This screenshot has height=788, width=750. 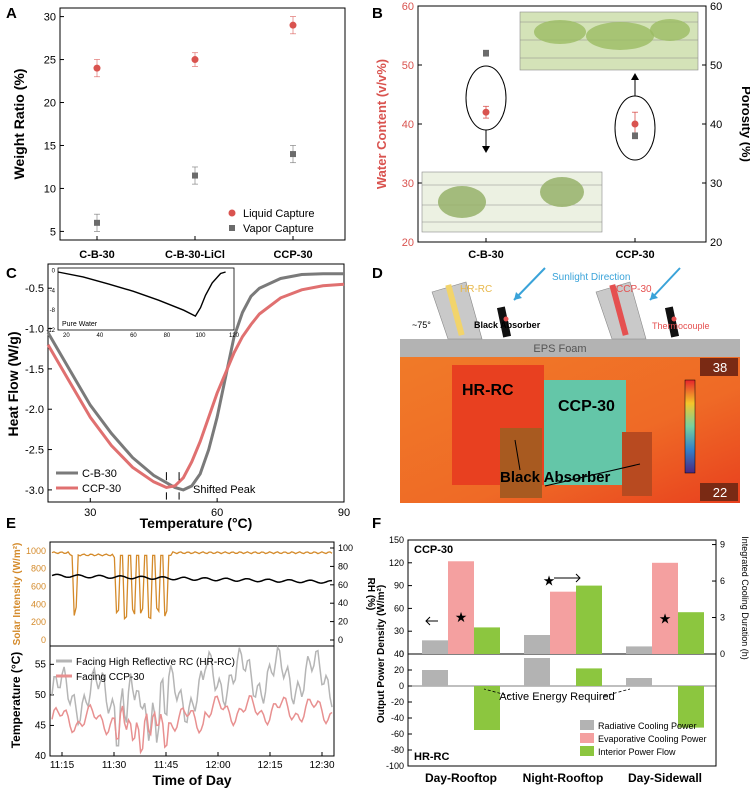 What do you see at coordinates (155, 662) in the screenshot?
I see `legend-hr-rc-label: Facing High Reflective RC (HR-RC)` at bounding box center [155, 662].